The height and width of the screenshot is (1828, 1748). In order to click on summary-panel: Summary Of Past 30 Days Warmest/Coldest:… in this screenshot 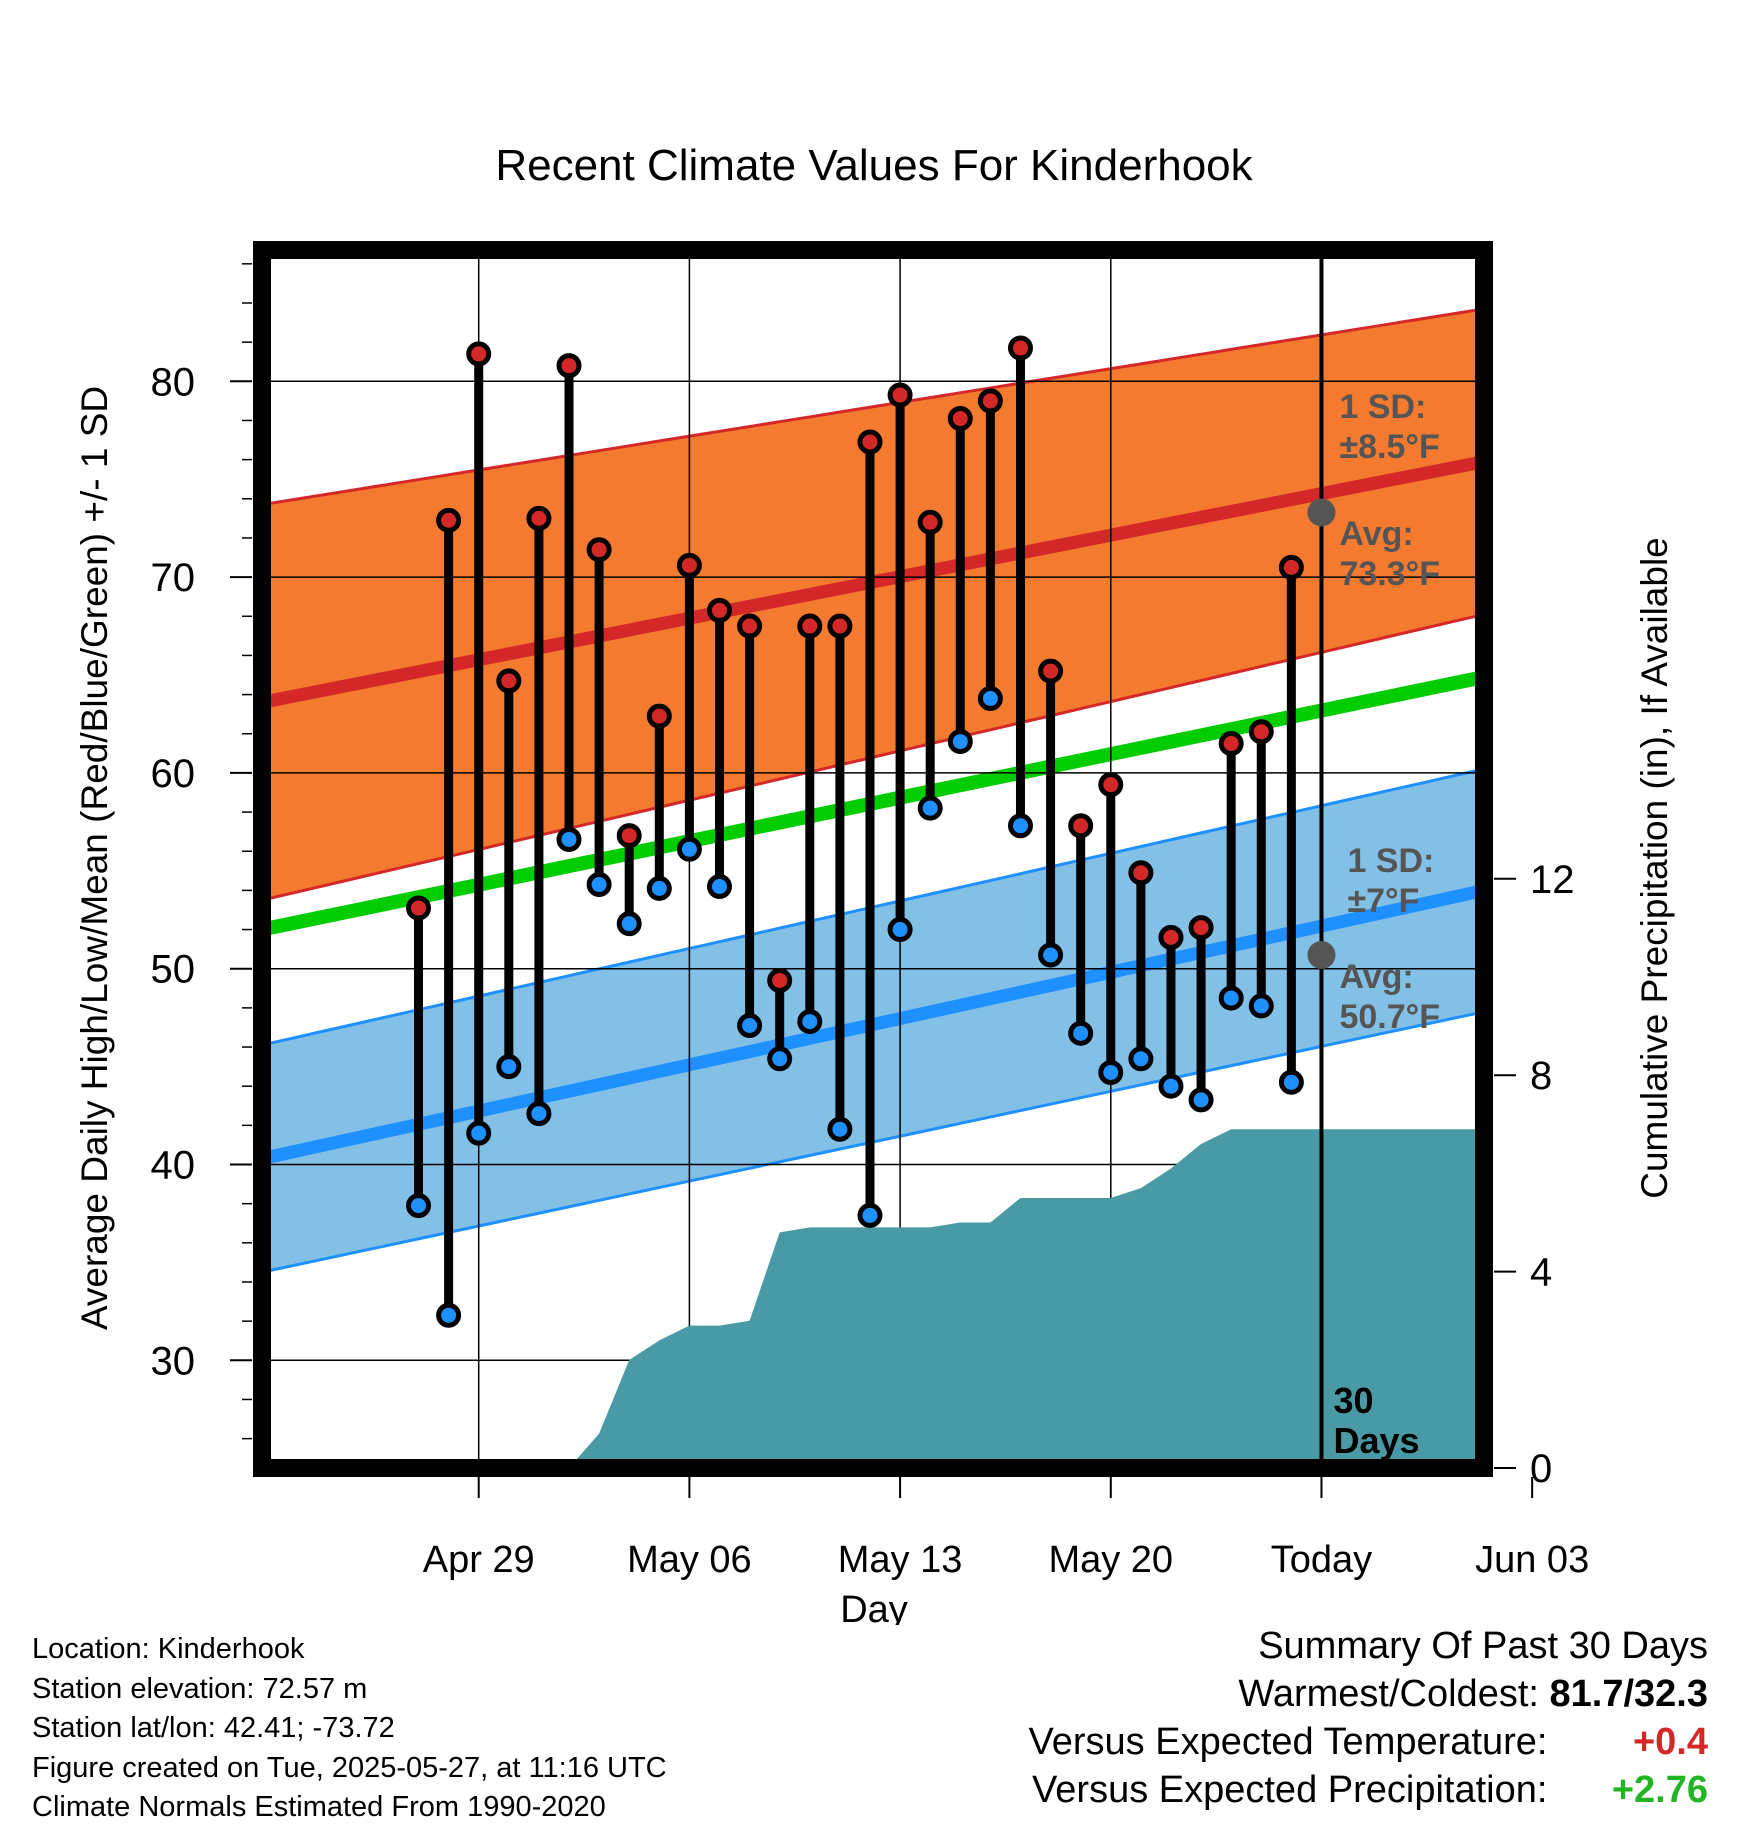, I will do `click(1368, 1718)`.